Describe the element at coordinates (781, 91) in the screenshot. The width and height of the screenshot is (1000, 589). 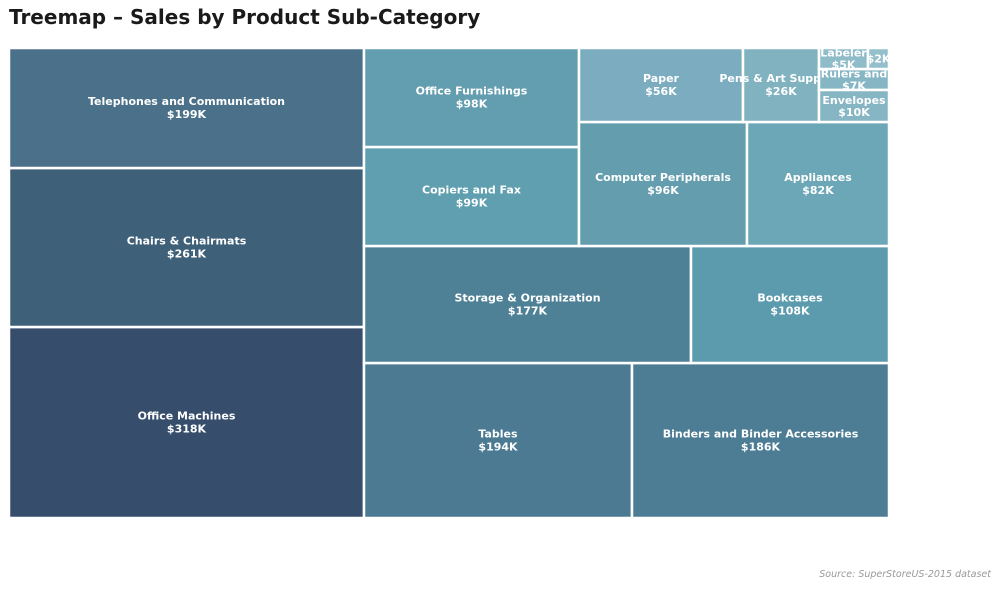
I see `tile-value-label: $26K` at that location.